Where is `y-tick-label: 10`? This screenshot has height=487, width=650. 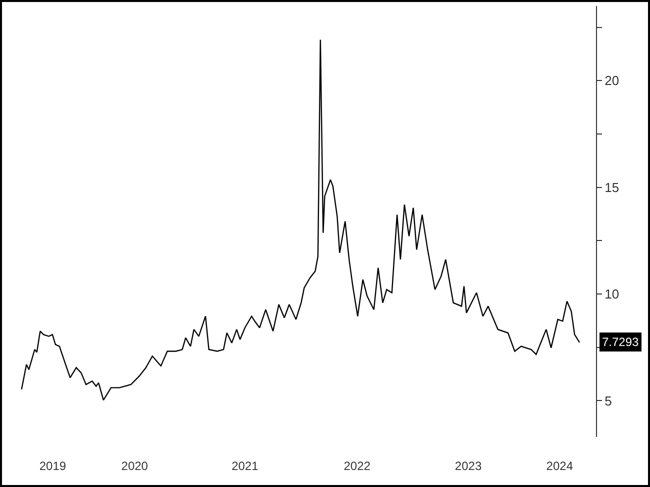
y-tick-label: 10 is located at coordinates (612, 294).